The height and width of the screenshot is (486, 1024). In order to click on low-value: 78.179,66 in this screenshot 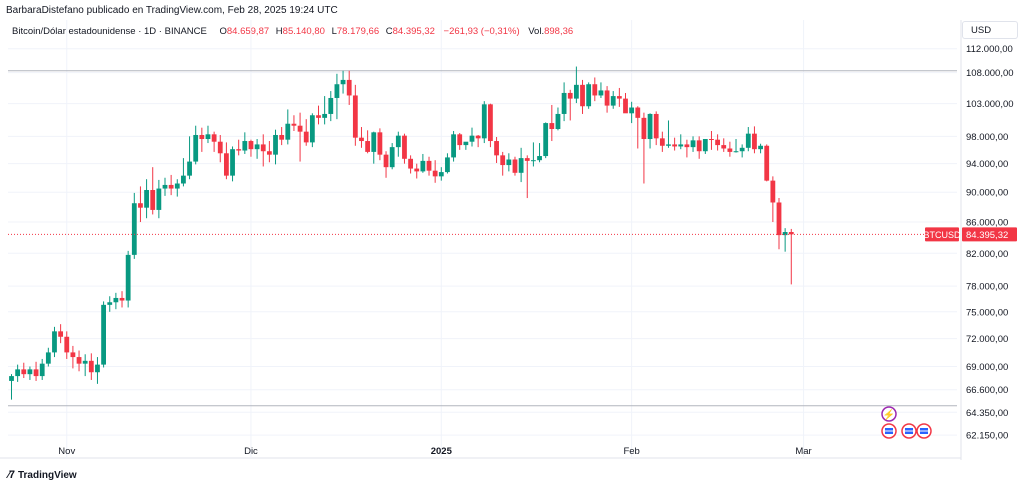, I will do `click(358, 31)`.